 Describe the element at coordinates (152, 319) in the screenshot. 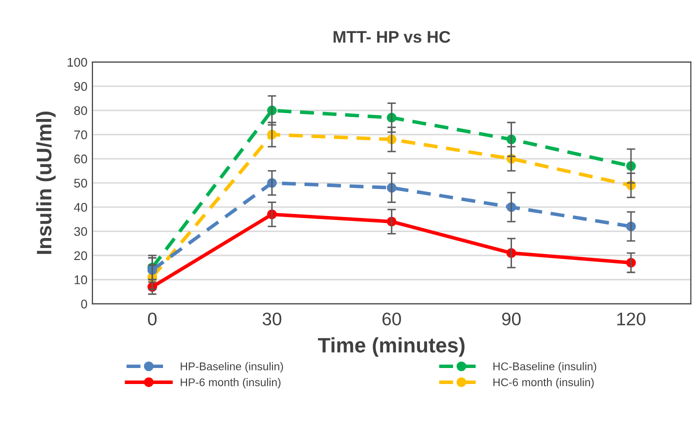

I see `x-tick-label: 0` at that location.